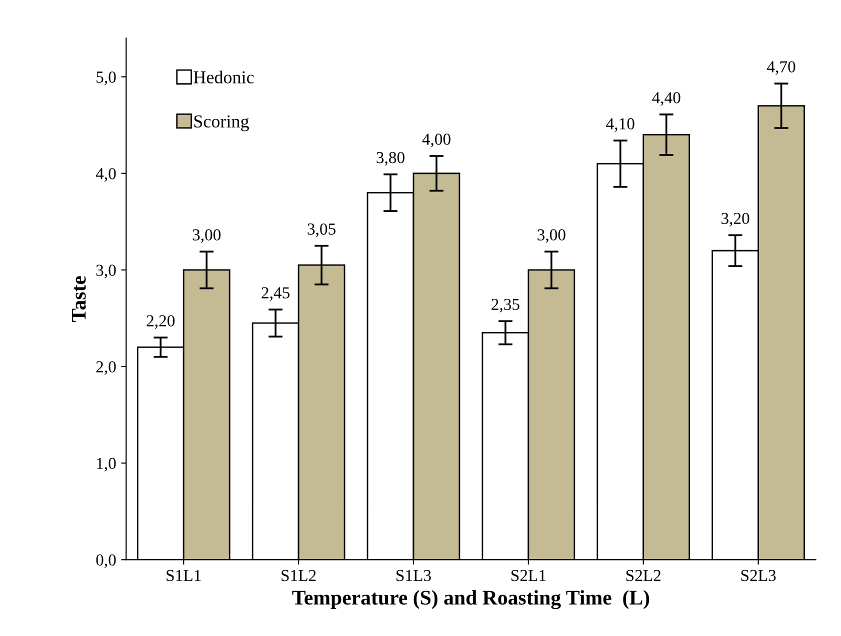 The width and height of the screenshot is (841, 636). Describe the element at coordinates (390, 159) in the screenshot. I see `data-label: 3,80` at that location.